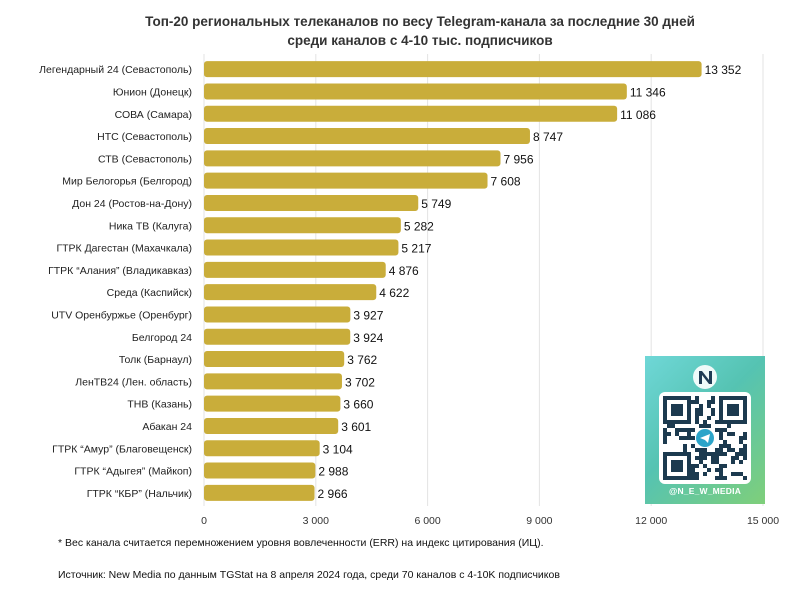 Image resolution: width=800 pixels, height=600 pixels. I want to click on category-label: UTV Оренбуржье (Оренбург), so click(121, 315).